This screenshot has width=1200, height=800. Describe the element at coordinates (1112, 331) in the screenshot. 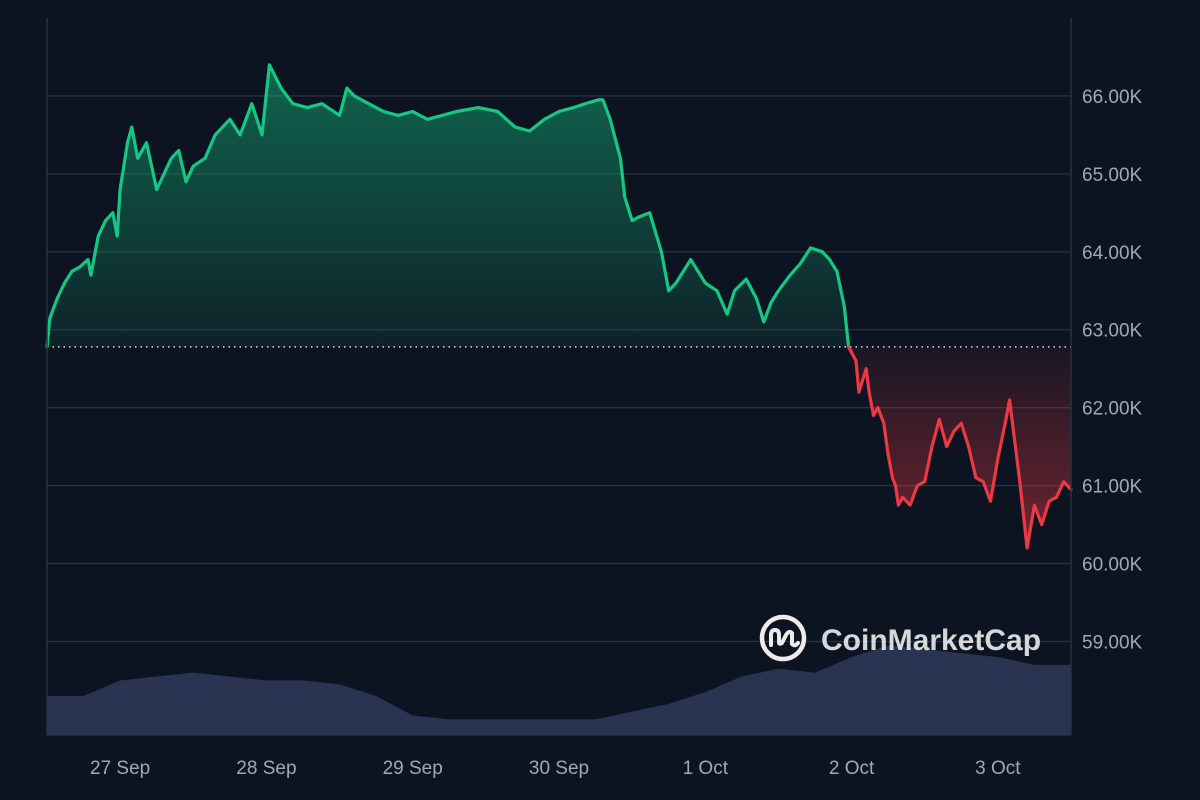

I see `y-tick-label: 63.00K` at that location.